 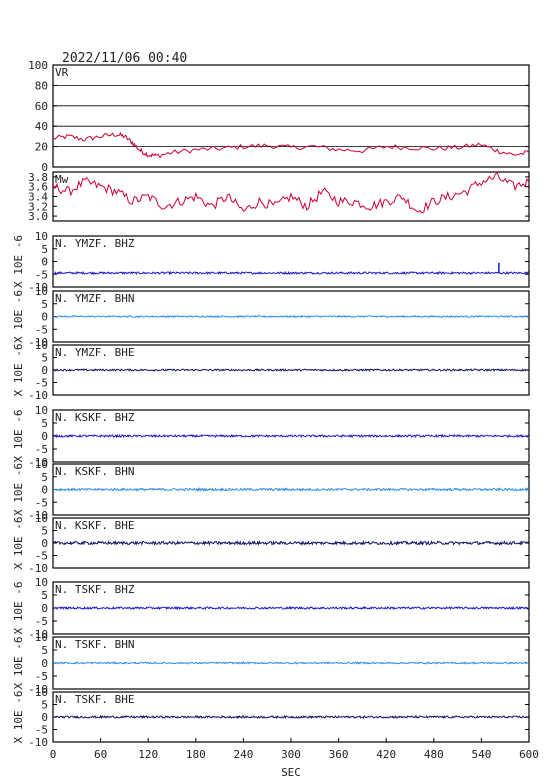 What do you see at coordinates (38, 177) in the screenshot?
I see `y-tick-label: 3.8` at bounding box center [38, 177].